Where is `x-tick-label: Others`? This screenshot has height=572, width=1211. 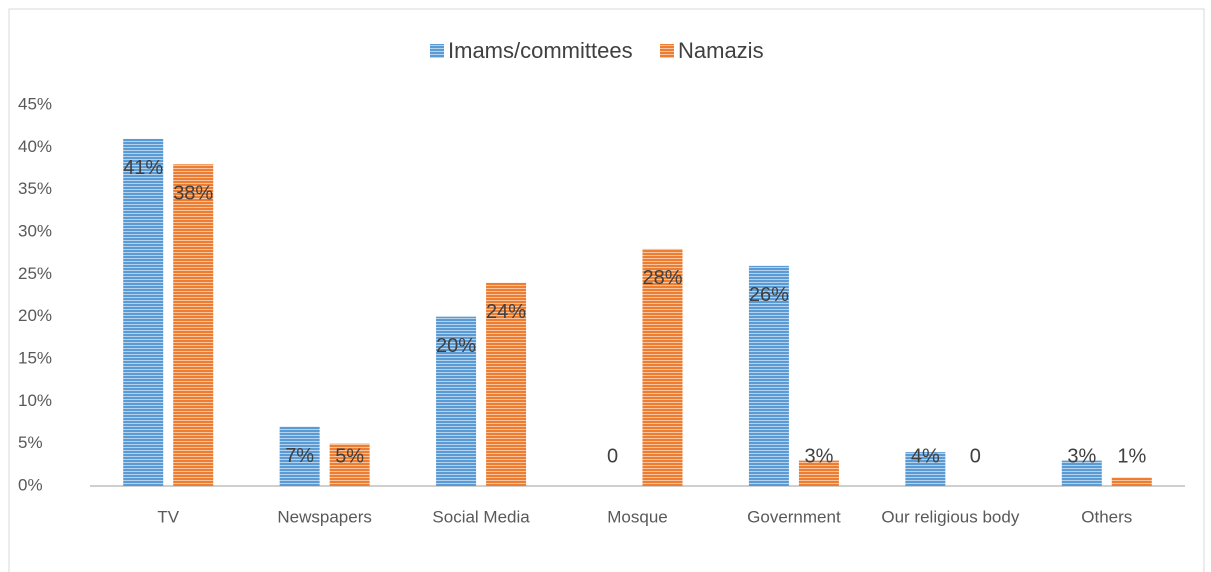 x-tick-label: Others is located at coordinates (1106, 516).